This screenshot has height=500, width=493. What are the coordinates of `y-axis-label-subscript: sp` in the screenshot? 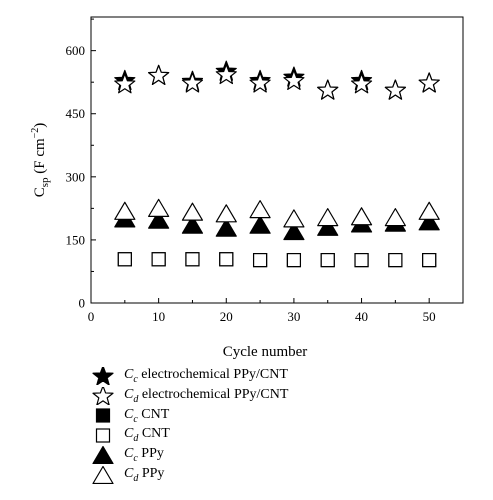 It's located at (45, 182).